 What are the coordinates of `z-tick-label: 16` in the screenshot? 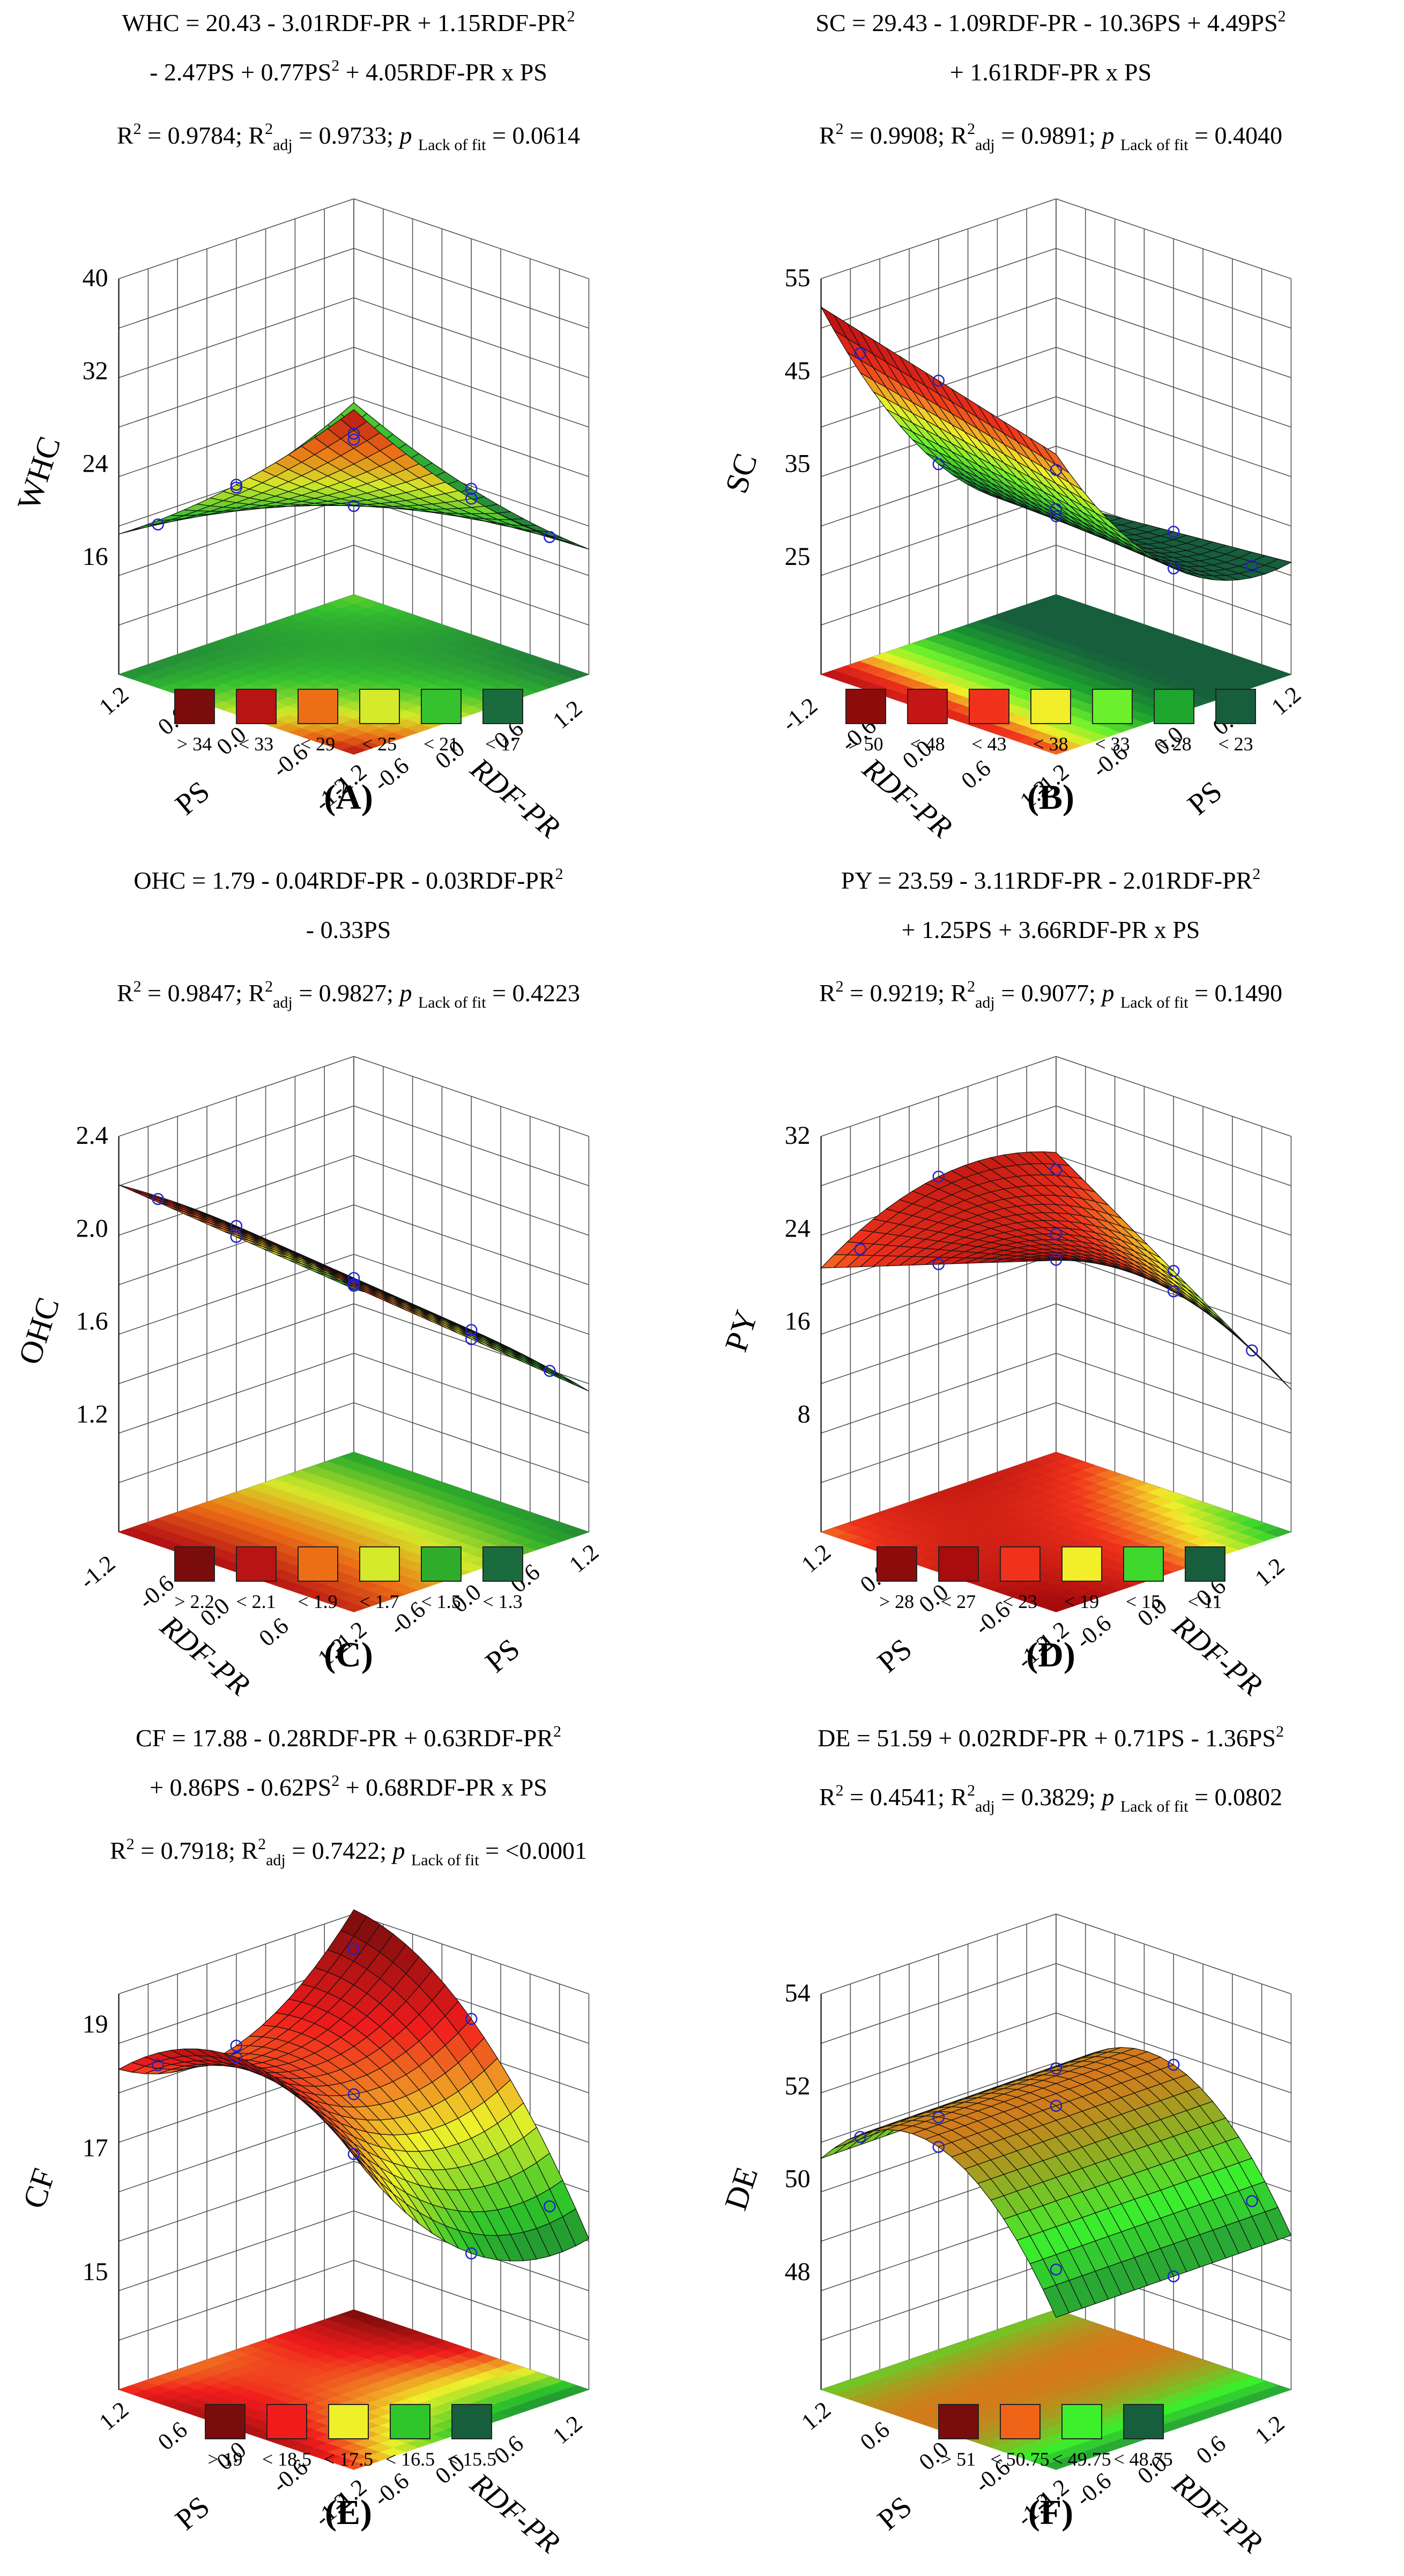 It's located at (95, 556).